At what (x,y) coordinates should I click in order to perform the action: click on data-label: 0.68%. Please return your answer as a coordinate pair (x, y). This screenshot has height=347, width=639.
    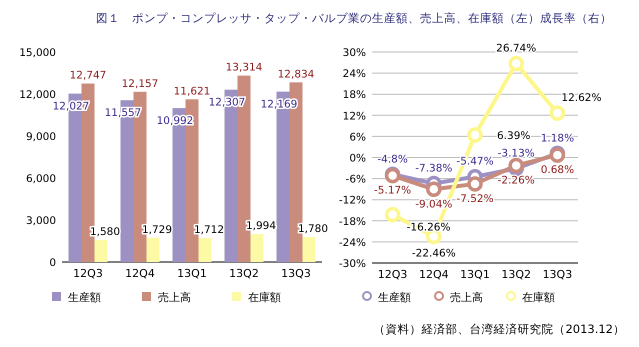
    Looking at the image, I should click on (557, 170).